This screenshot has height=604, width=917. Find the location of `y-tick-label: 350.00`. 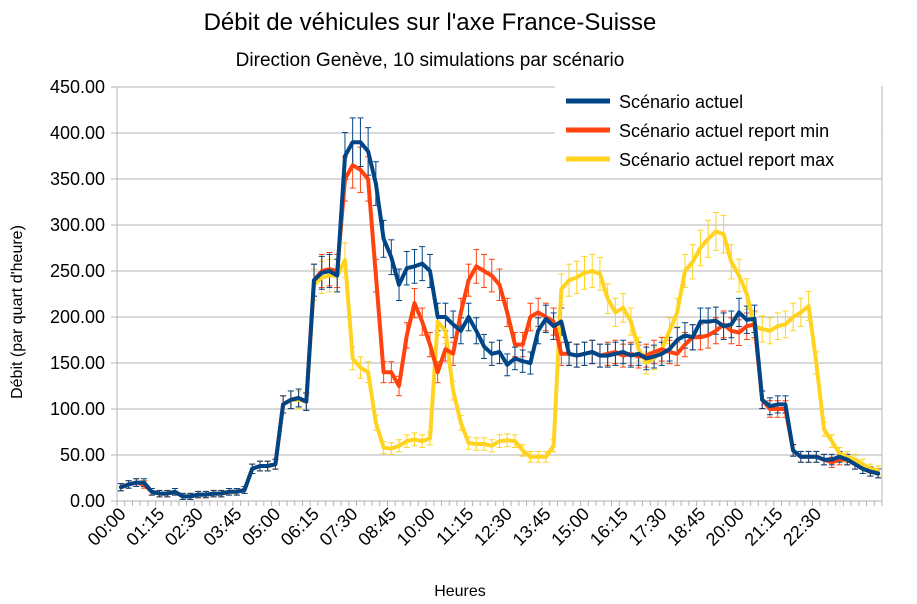

y-tick-label: 350.00 is located at coordinates (77, 179).